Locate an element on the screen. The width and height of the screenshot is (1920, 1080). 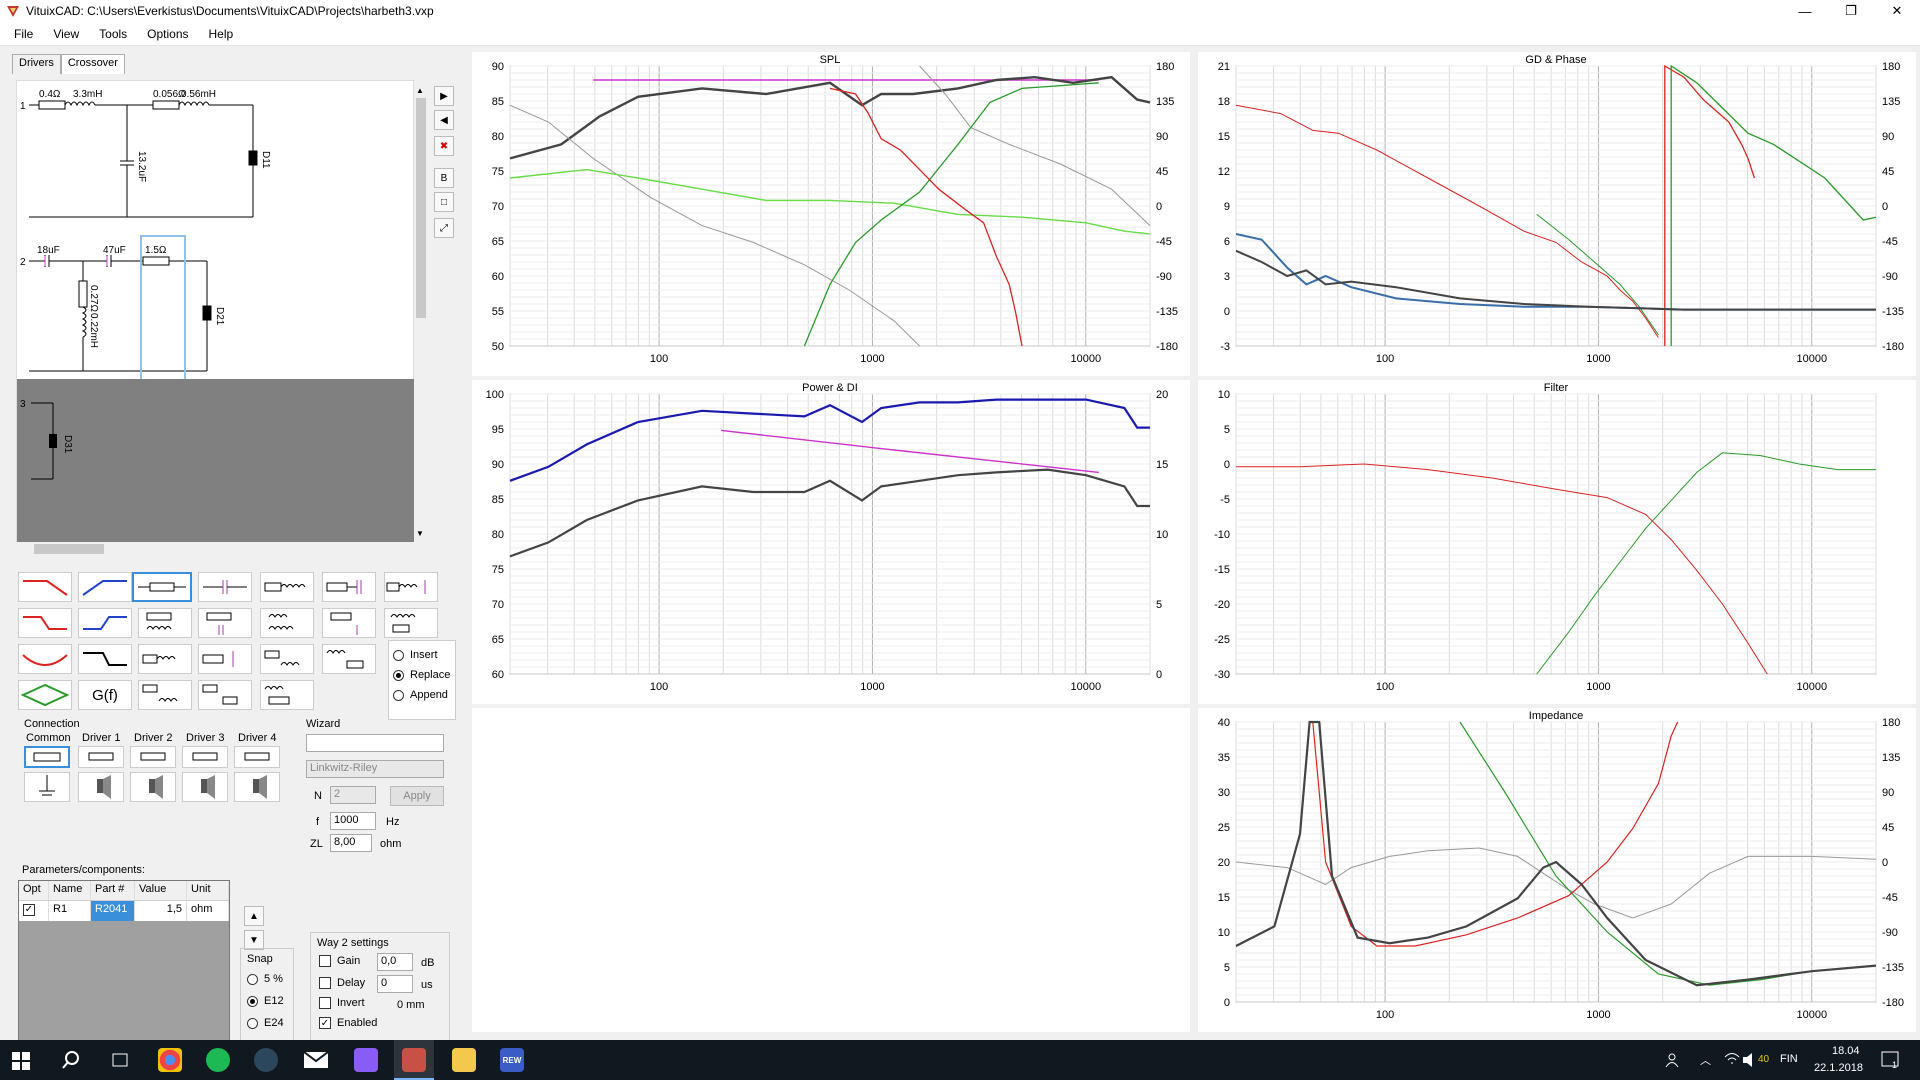
rc-network-icon is located at coordinates (225, 659).